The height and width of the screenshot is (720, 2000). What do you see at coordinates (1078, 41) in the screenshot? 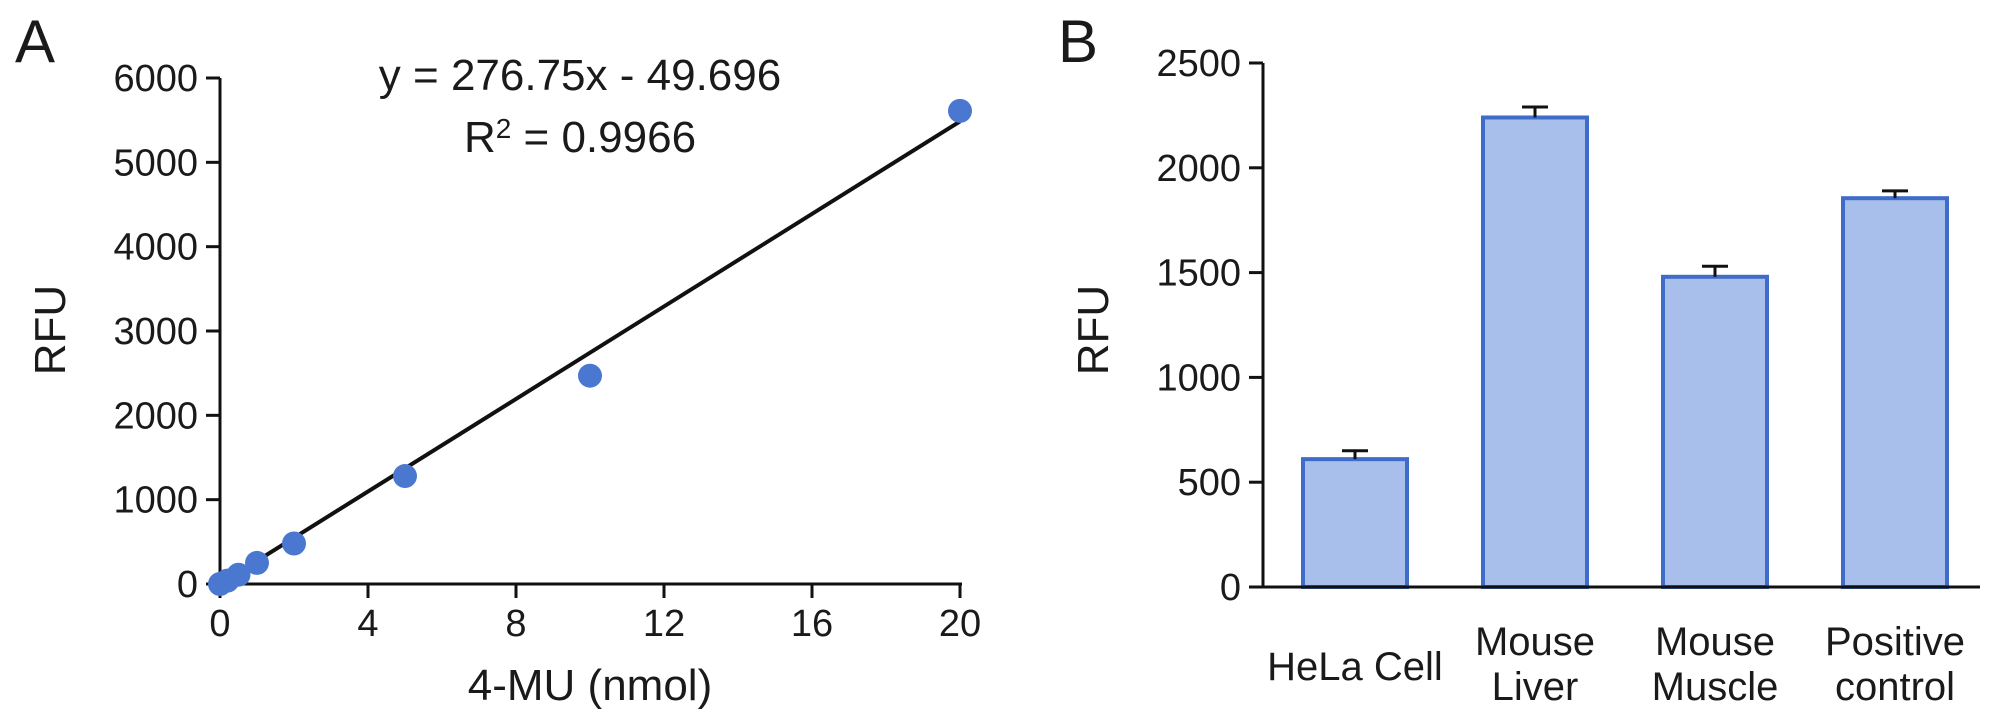
I see `panel-b-letter: B` at bounding box center [1078, 41].